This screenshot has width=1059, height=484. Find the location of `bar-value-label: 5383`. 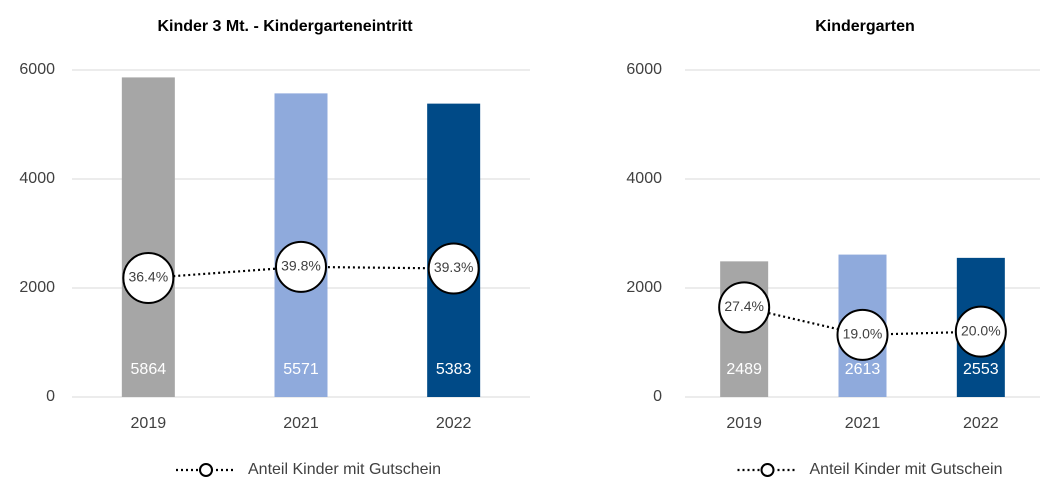

bar-value-label: 5383 is located at coordinates (454, 369).